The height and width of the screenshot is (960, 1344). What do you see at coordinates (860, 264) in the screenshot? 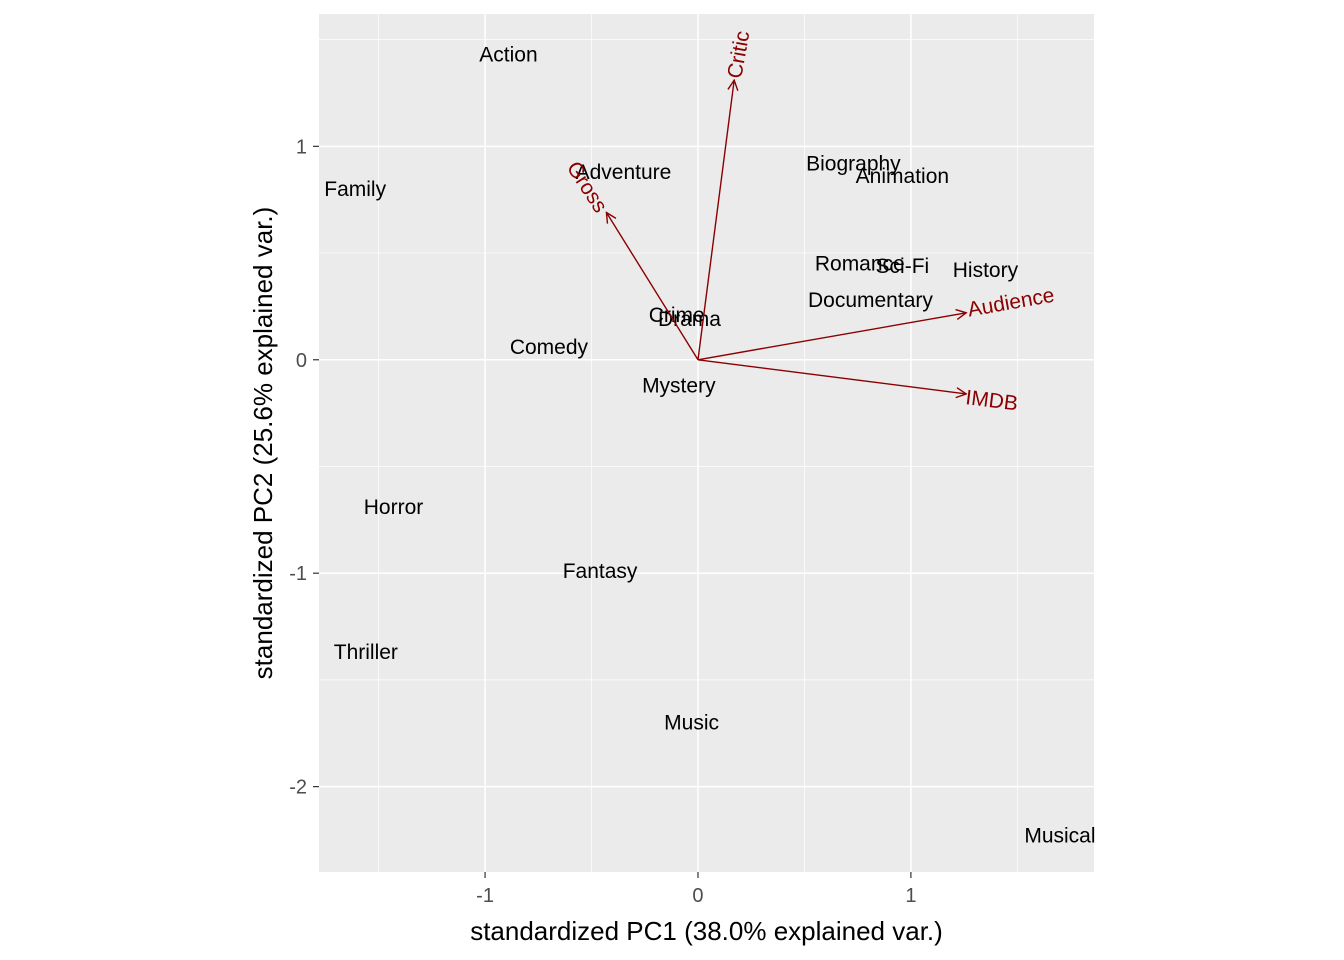
I see `point-label: Romance` at bounding box center [860, 264].